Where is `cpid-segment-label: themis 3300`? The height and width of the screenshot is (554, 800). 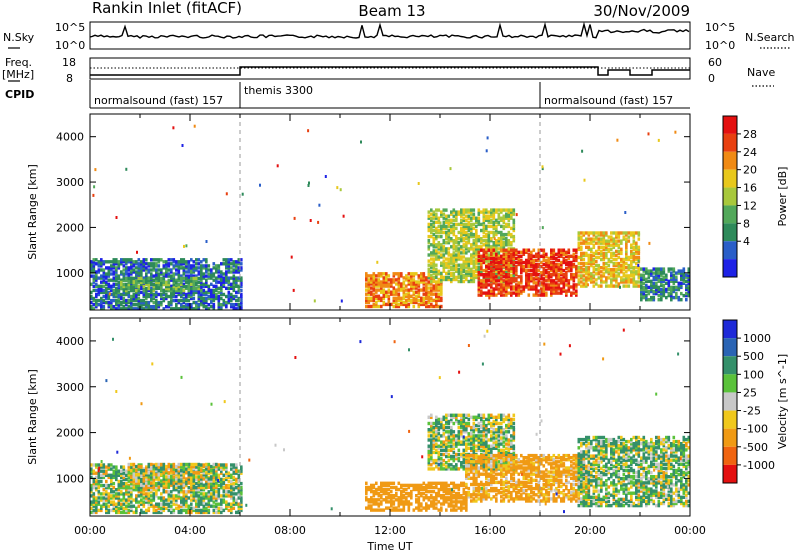
cpid-segment-label: themis 3300 is located at coordinates (278, 90).